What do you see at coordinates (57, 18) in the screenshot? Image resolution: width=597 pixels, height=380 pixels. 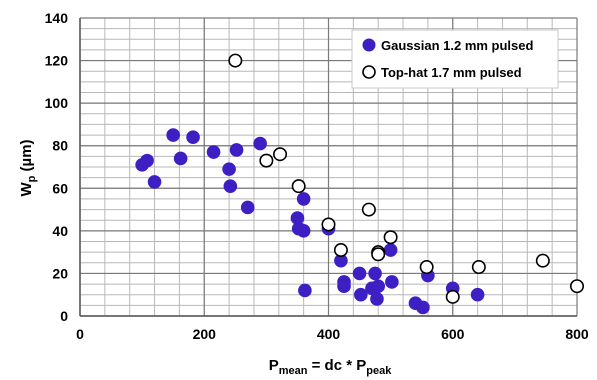 I see `y-tick-label: 140` at bounding box center [57, 18].